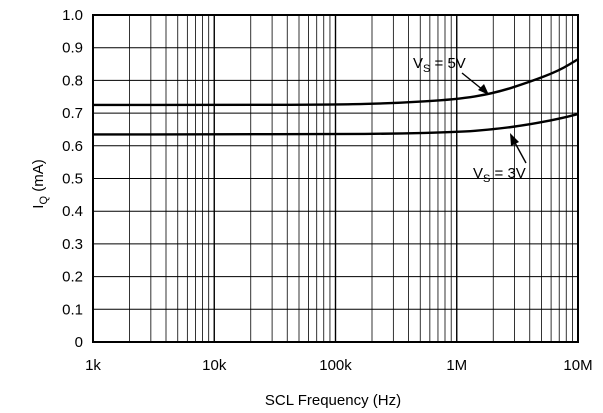 This screenshot has height=413, width=603. Describe the element at coordinates (426, 69) in the screenshot. I see `series-label-5v-sub: S` at that location.